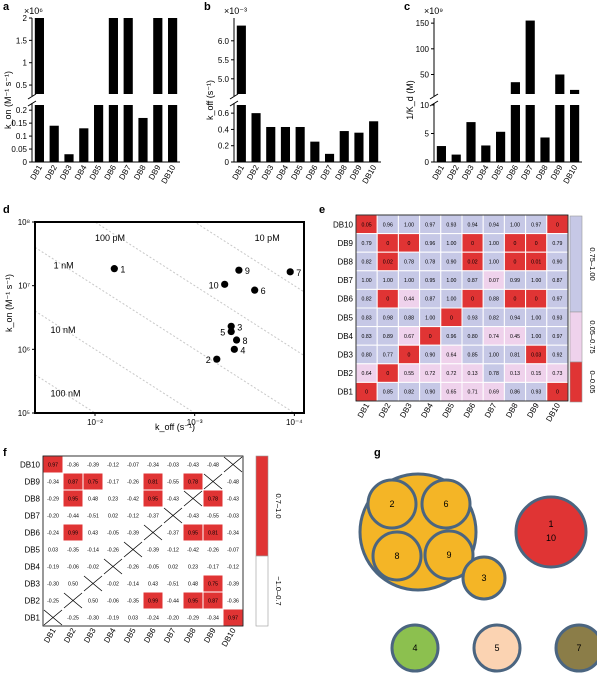 Image resolution: width=597 pixels, height=685 pixels. What do you see at coordinates (462, 308) in the screenshot?
I see `heatmap-frame-e` at bounding box center [462, 308].